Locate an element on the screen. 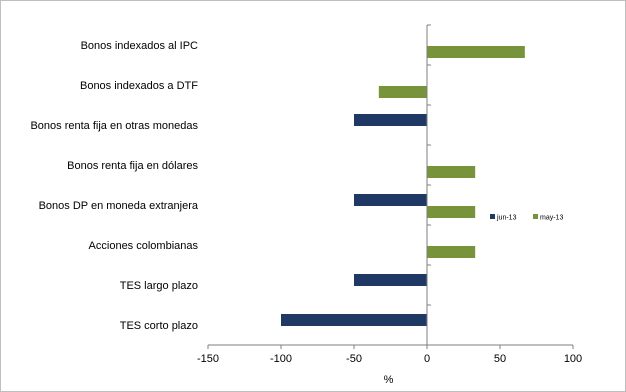 This screenshot has width=626, height=392. category-label: Bonos indexados a DTF is located at coordinates (139, 86).